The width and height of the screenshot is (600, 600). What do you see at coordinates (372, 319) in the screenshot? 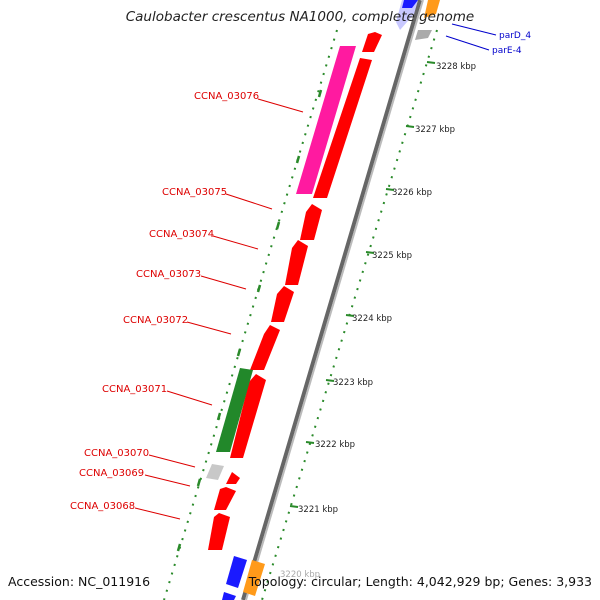
I see `kbp-label: 3224 kbp` at bounding box center [372, 319].